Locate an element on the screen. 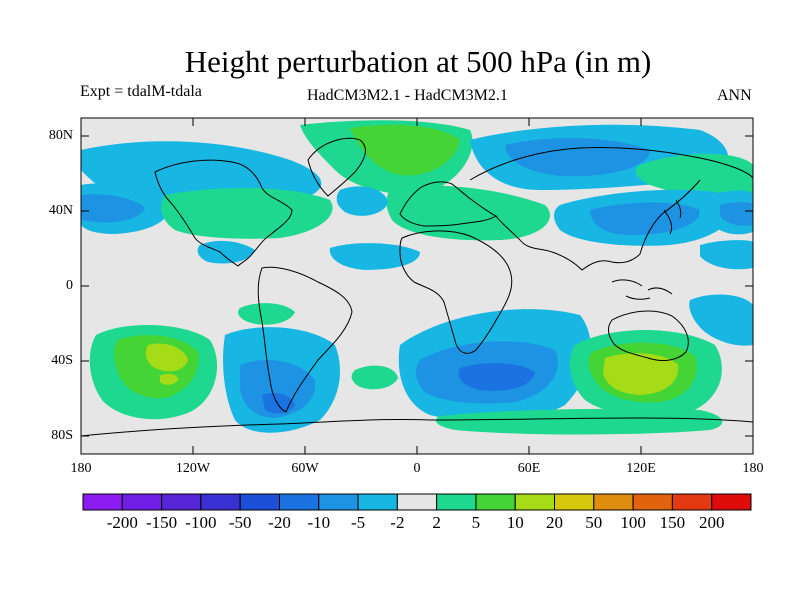  colorbar-label-15: 200 is located at coordinates (711, 522).